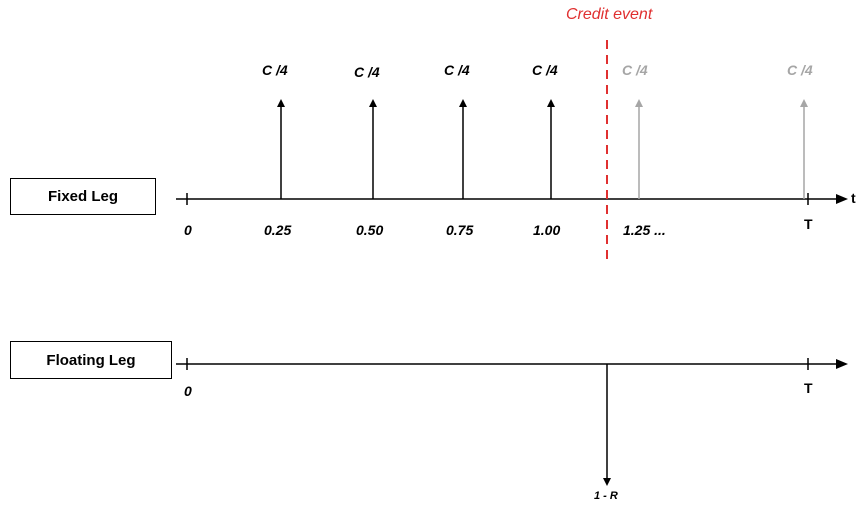 The image size is (857, 514). I want to click on time-label: 0.50, so click(370, 230).